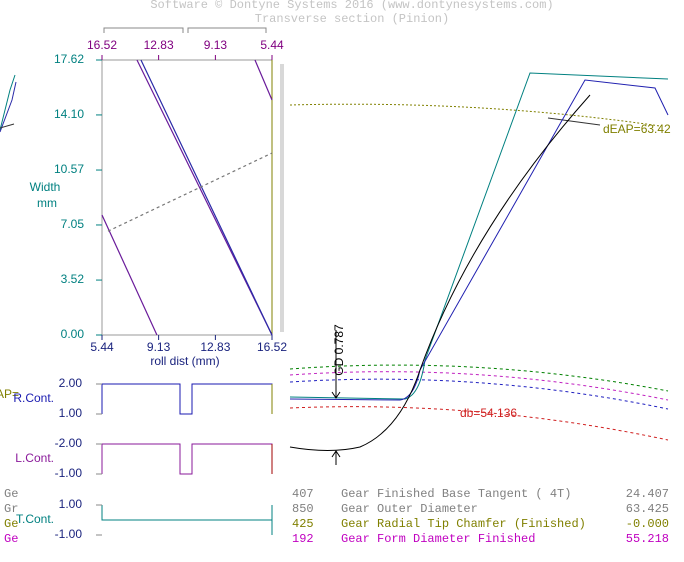 The image size is (684, 562). I want to click on row-name: Gear Outer Diameter, so click(409, 509).